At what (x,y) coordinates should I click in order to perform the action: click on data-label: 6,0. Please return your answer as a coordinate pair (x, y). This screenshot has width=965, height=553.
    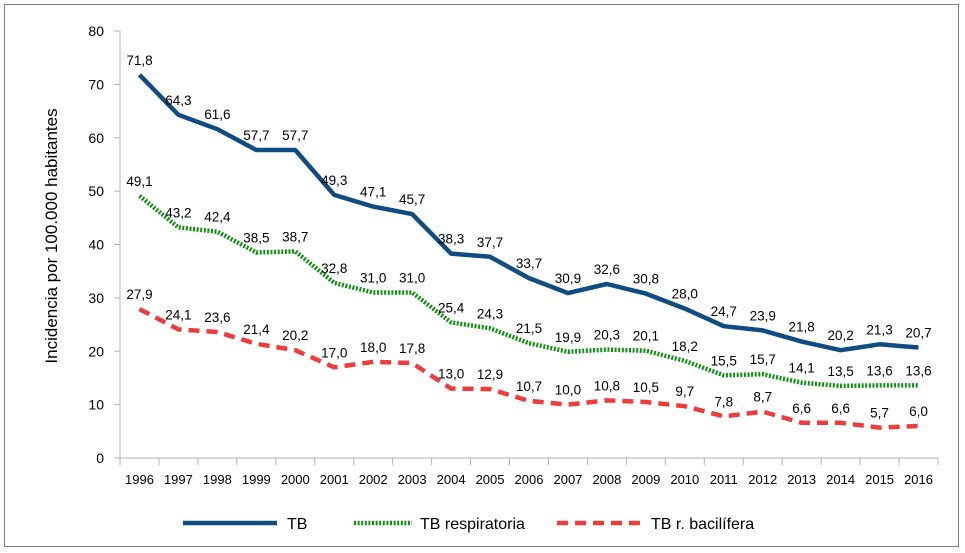
    Looking at the image, I should click on (918, 411).